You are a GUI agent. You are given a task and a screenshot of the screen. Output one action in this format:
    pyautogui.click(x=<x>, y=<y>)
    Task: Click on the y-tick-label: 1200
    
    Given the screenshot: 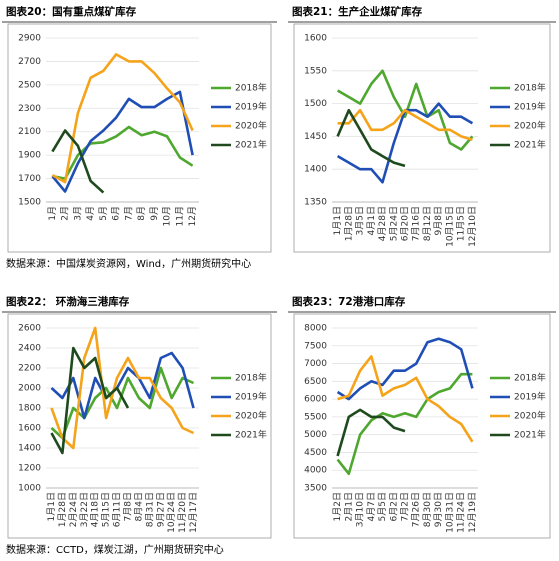 What is the action you would take?
    pyautogui.click(x=29, y=469)
    